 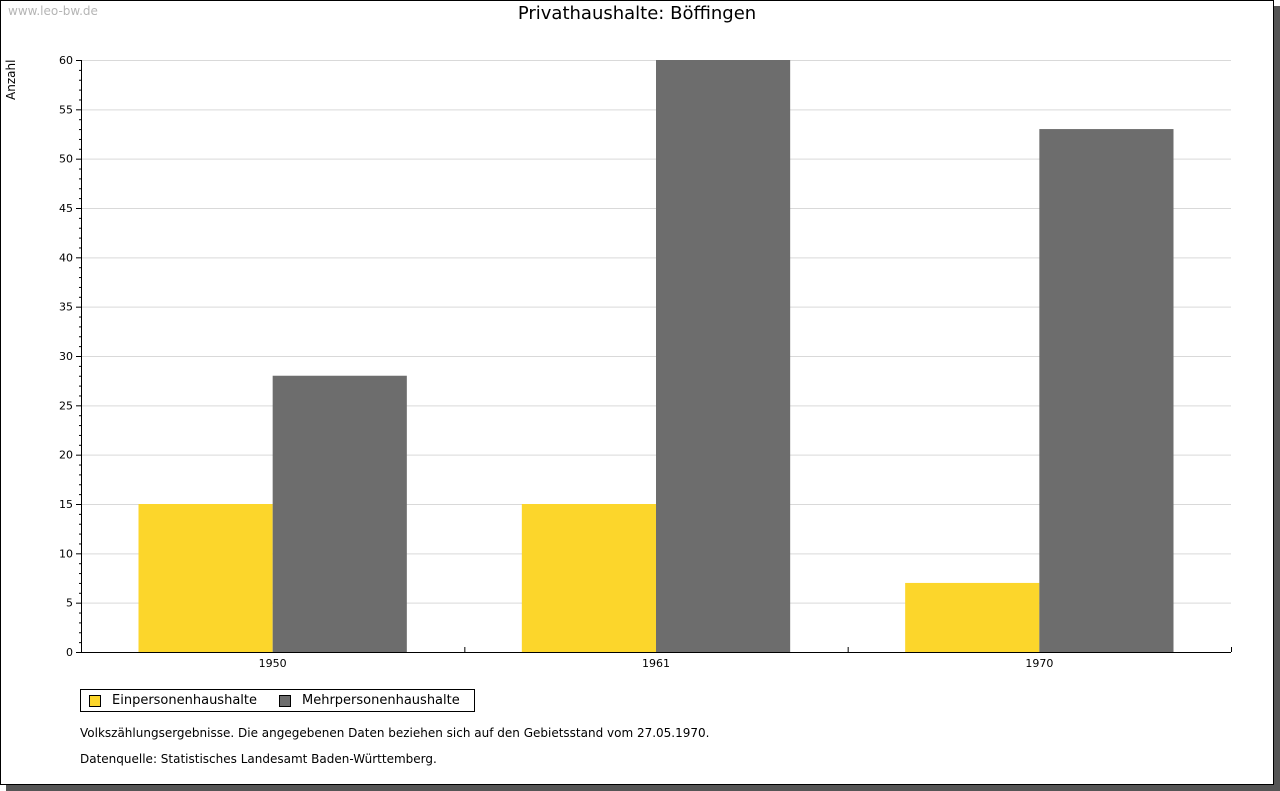 What do you see at coordinates (643, 788) in the screenshot?
I see `frame-shadow-bottom` at bounding box center [643, 788].